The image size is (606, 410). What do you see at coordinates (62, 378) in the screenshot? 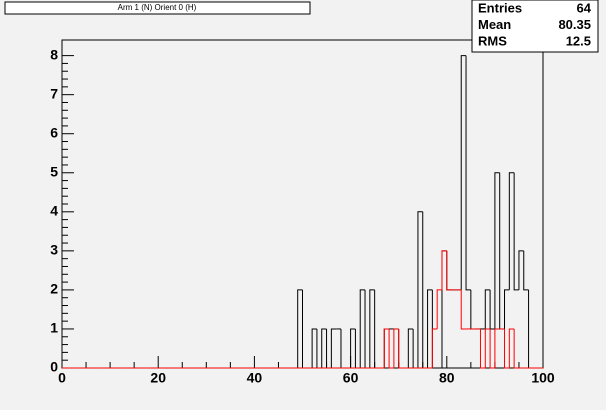
I see `x-tick-label: 0` at bounding box center [62, 378].